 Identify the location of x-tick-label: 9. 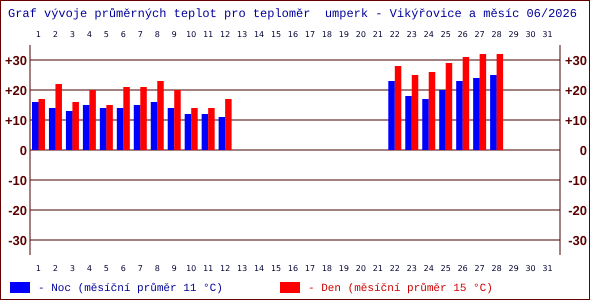
(174, 34).